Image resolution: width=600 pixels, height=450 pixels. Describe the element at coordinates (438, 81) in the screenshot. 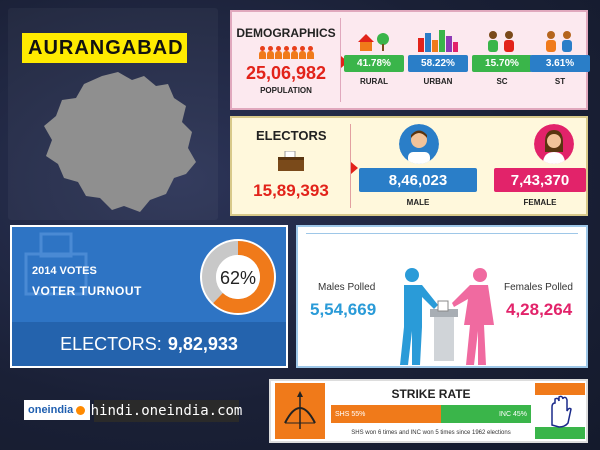

I see `urban-label: URBAN` at that location.